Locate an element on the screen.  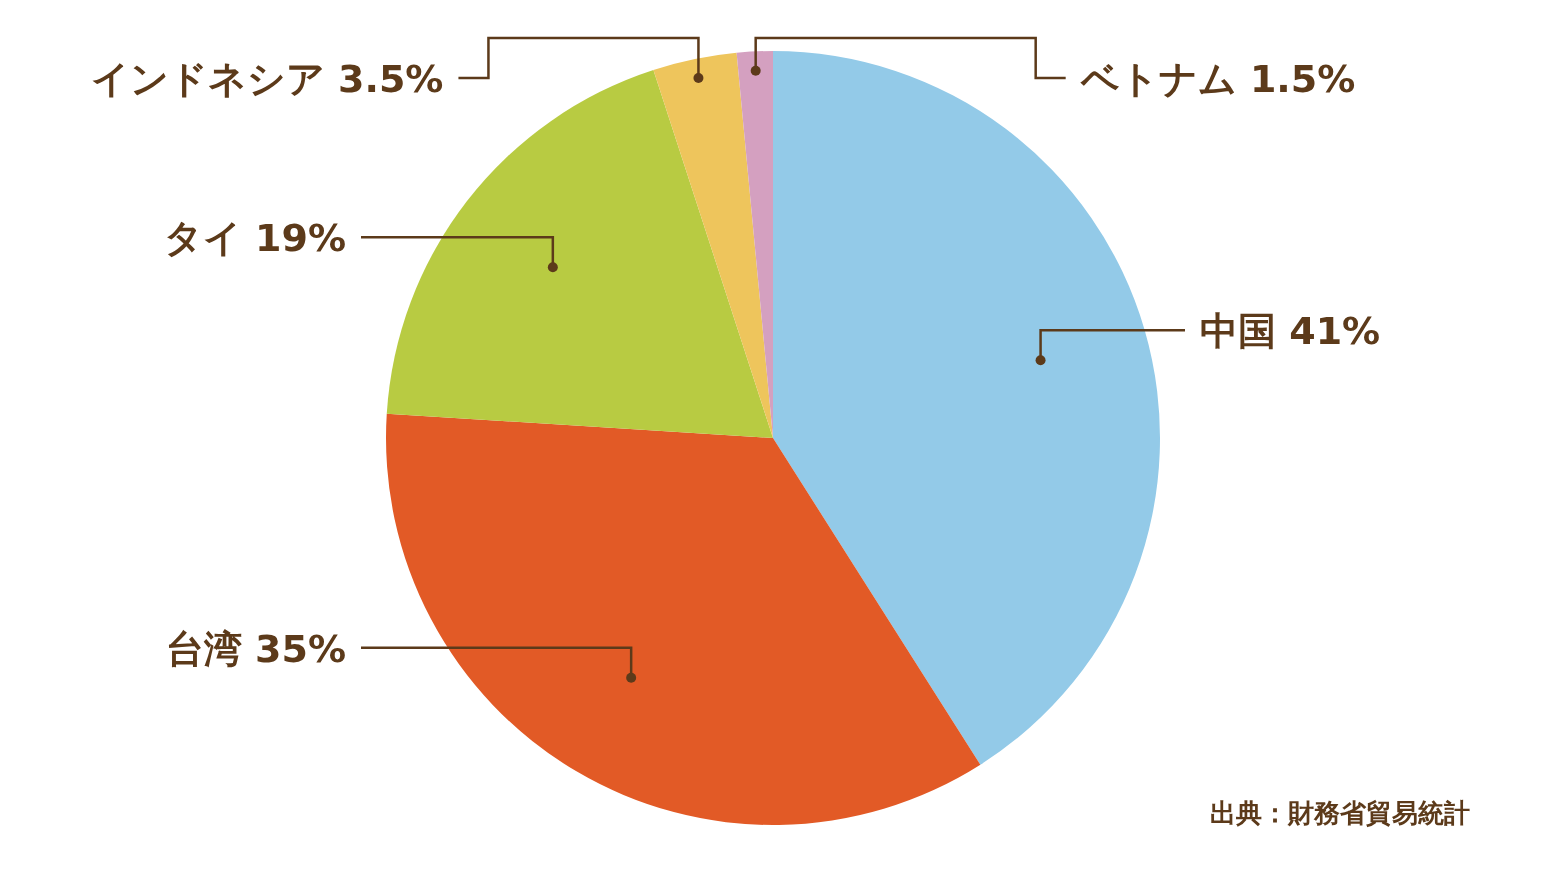
source-note: 出典：財務省貿易統計 is located at coordinates (1340, 813).